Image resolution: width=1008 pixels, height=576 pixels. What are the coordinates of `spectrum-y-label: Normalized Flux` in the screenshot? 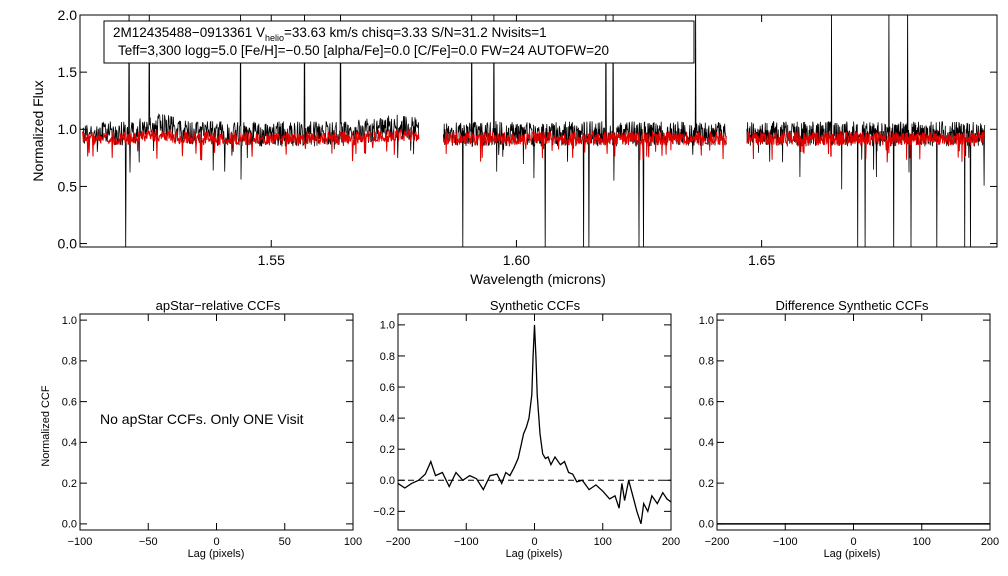 It's located at (38, 130).